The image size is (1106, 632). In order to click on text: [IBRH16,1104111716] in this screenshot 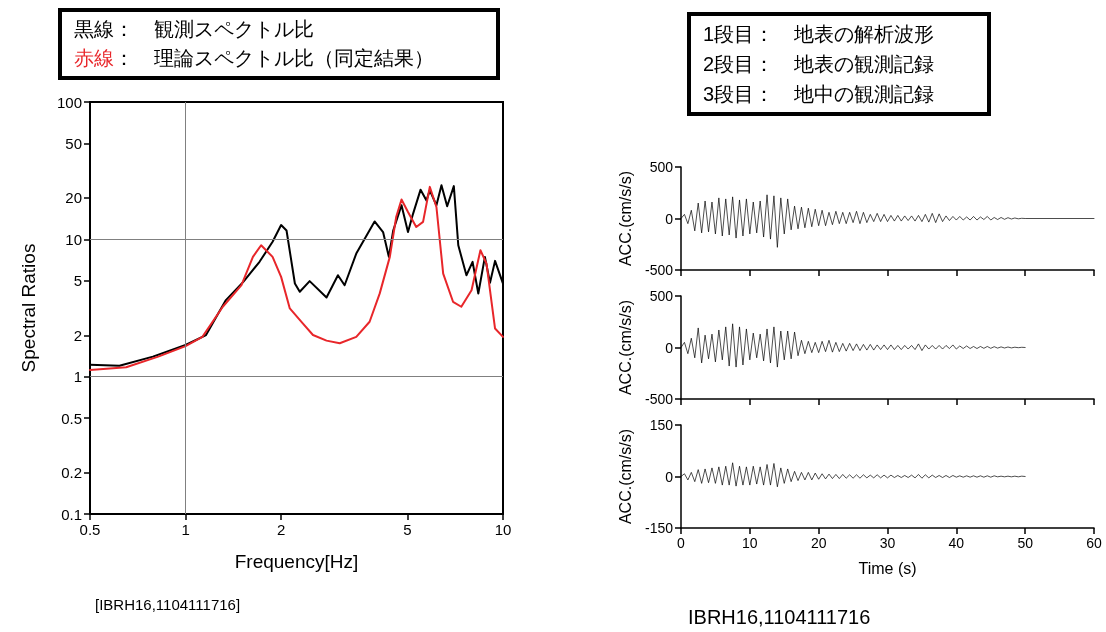, I will do `click(168, 604)`.